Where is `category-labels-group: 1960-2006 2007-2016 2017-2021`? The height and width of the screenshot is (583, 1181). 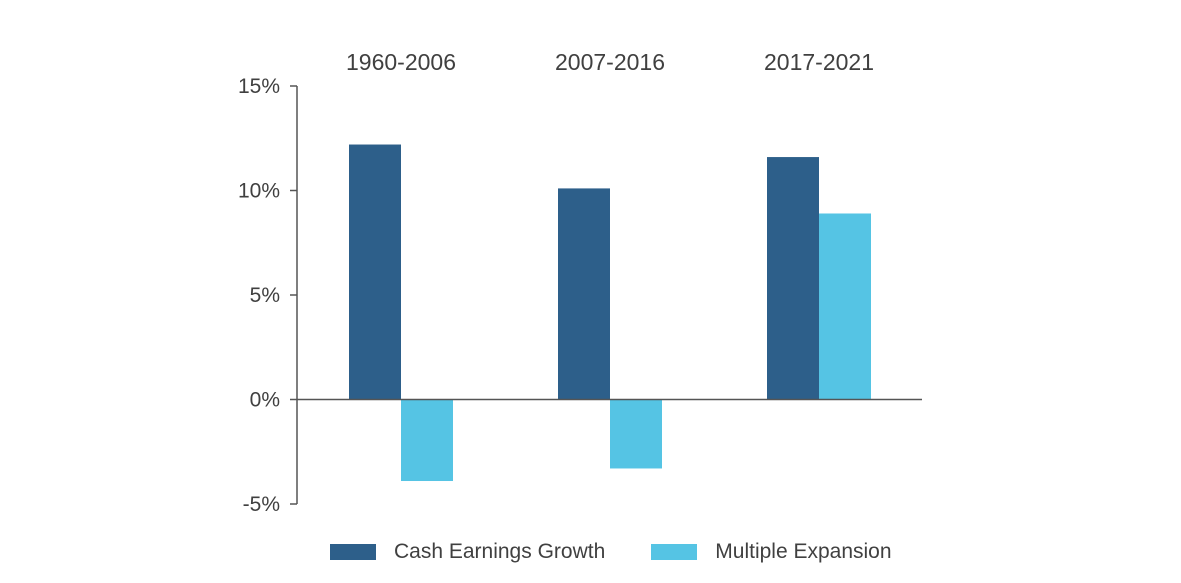 category-labels-group: 1960-2006 2007-2016 2017-2021 is located at coordinates (610, 62).